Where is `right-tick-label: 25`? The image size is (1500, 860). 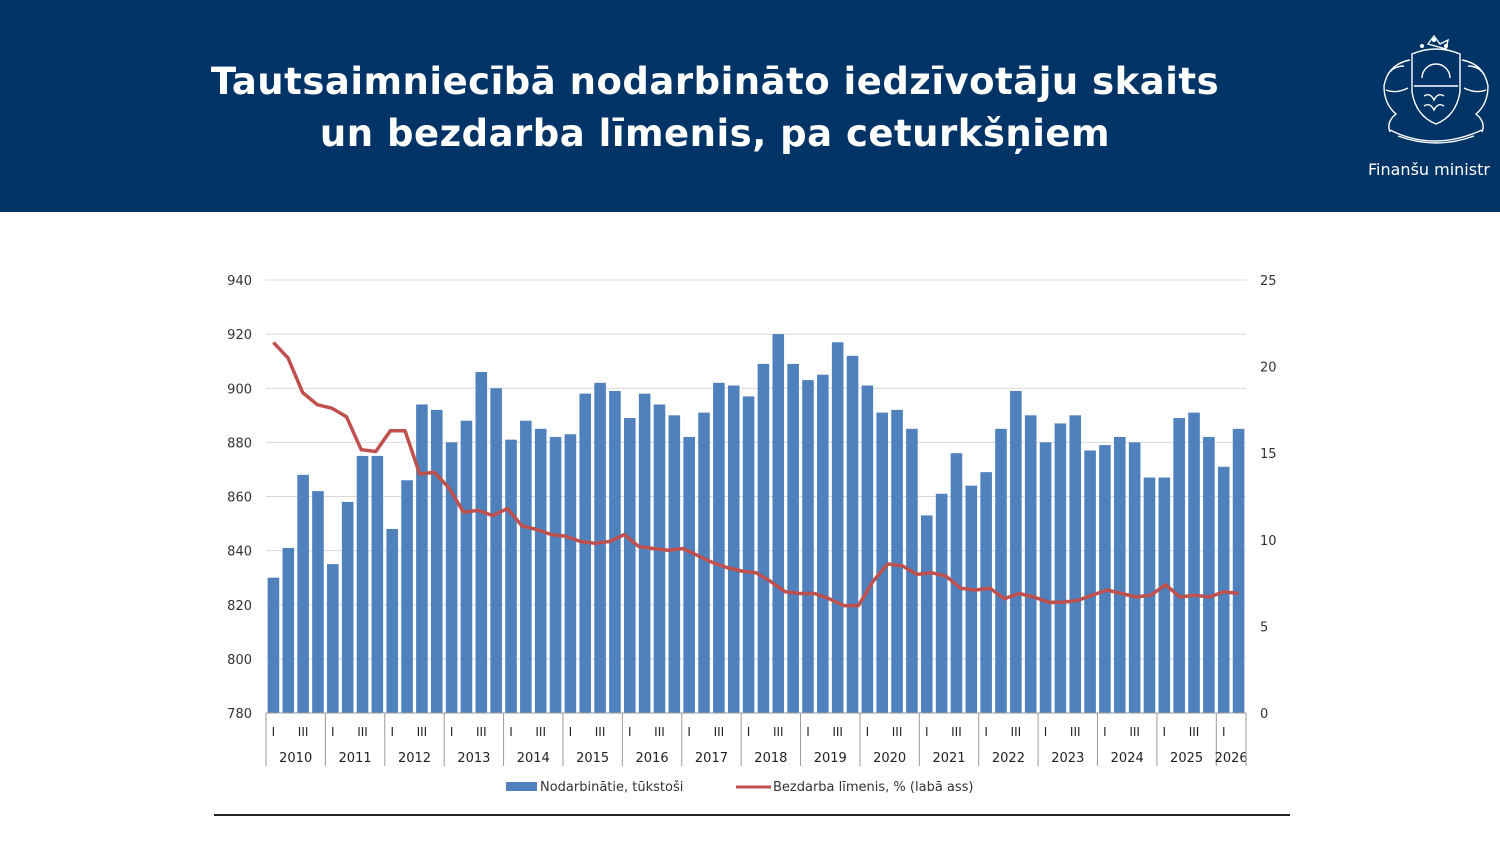
right-tick-label: 25 is located at coordinates (1268, 281).